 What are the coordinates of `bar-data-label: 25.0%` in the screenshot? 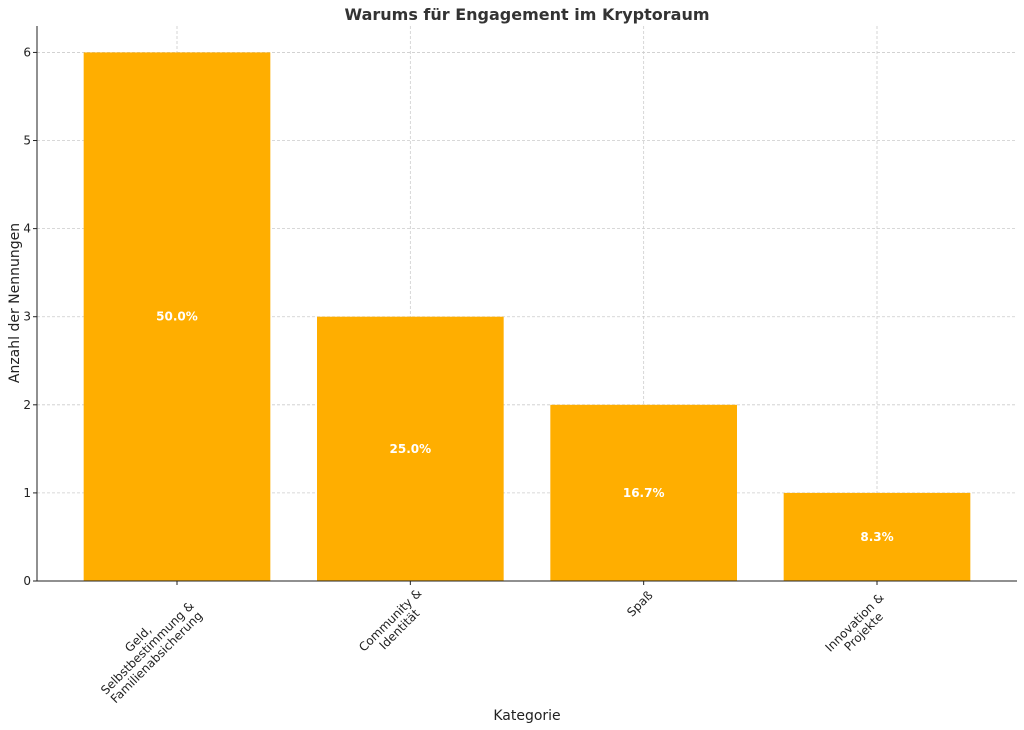 It's located at (411, 449).